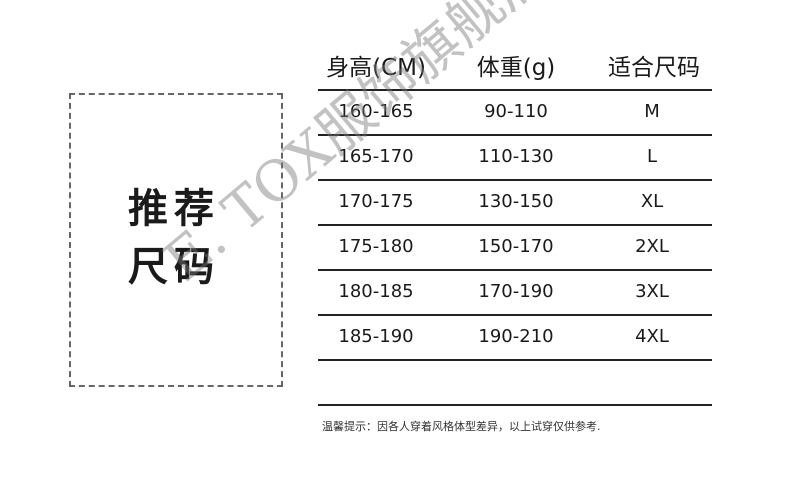 This screenshot has height=484, width=790. What do you see at coordinates (652, 291) in the screenshot?
I see `table-cell: 3XL` at bounding box center [652, 291].